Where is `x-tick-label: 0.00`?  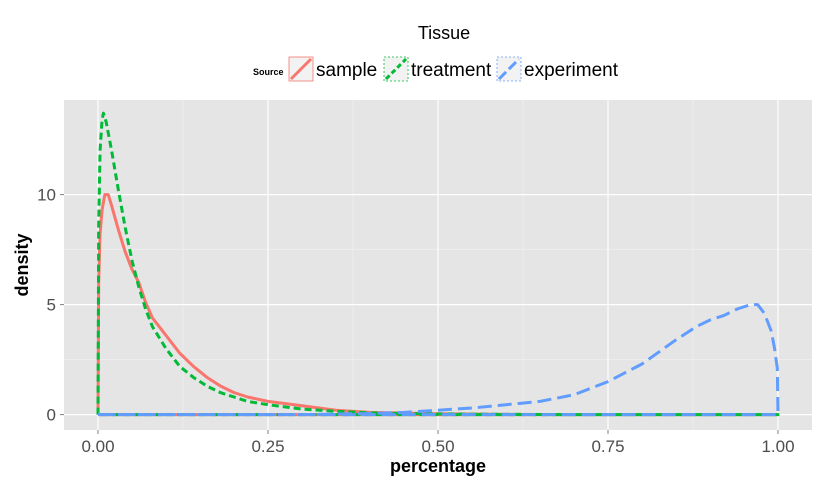
x-tick-label: 0.00 is located at coordinates (97, 446).